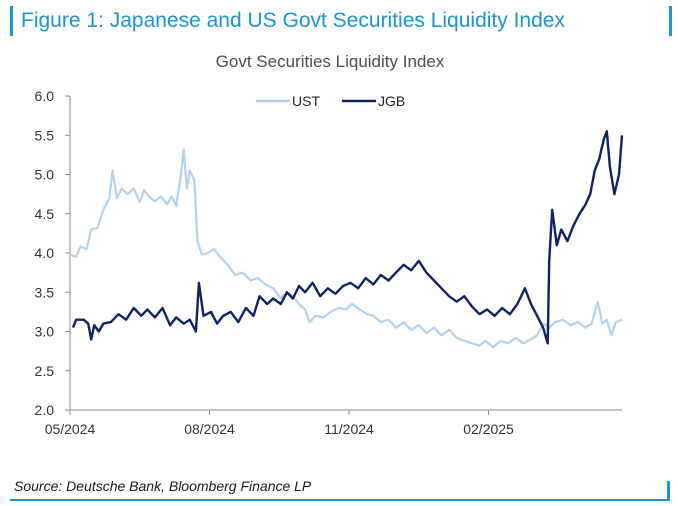 The image size is (678, 506). I want to click on x-axis: 05/2024 08/2024 11/2024 02/2025, so click(333, 423).